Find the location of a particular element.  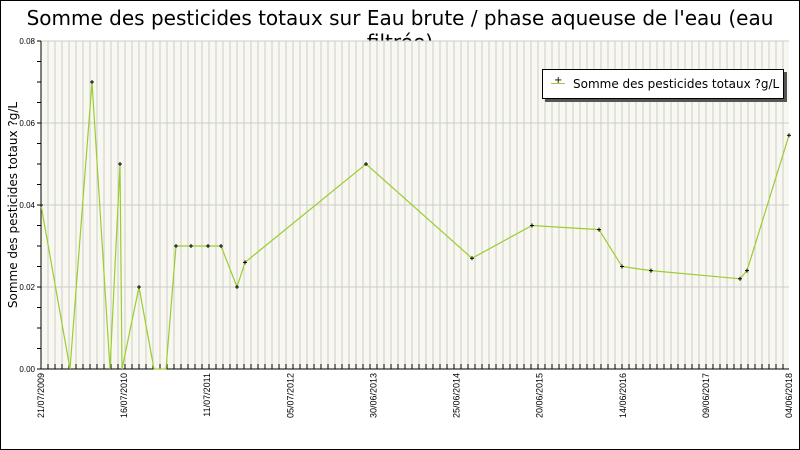

y-tick-label: 0.06 is located at coordinates (27, 123).